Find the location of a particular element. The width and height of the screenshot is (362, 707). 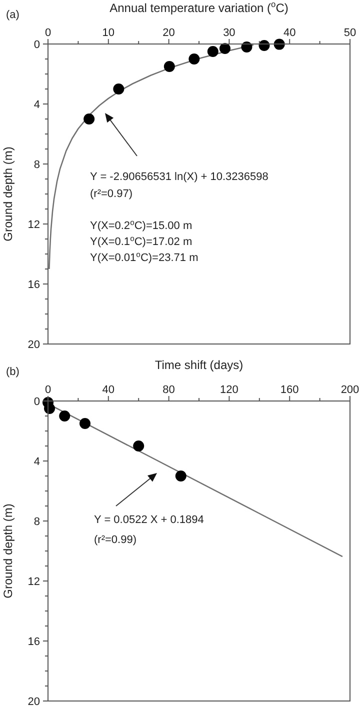

x-tick-label: 80 is located at coordinates (168, 390).